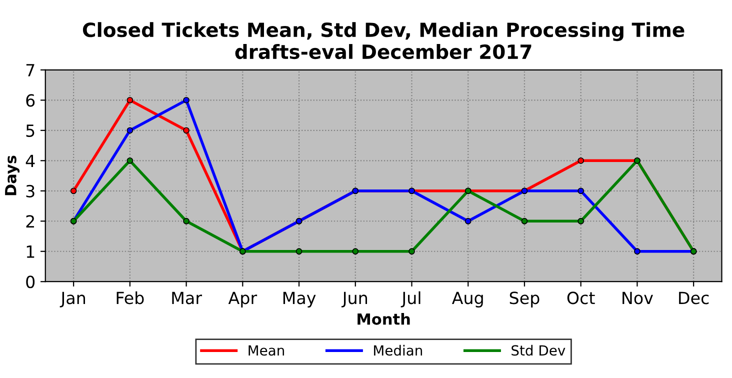  What do you see at coordinates (130, 297) in the screenshot?
I see `x-tick-label: Feb` at bounding box center [130, 297].